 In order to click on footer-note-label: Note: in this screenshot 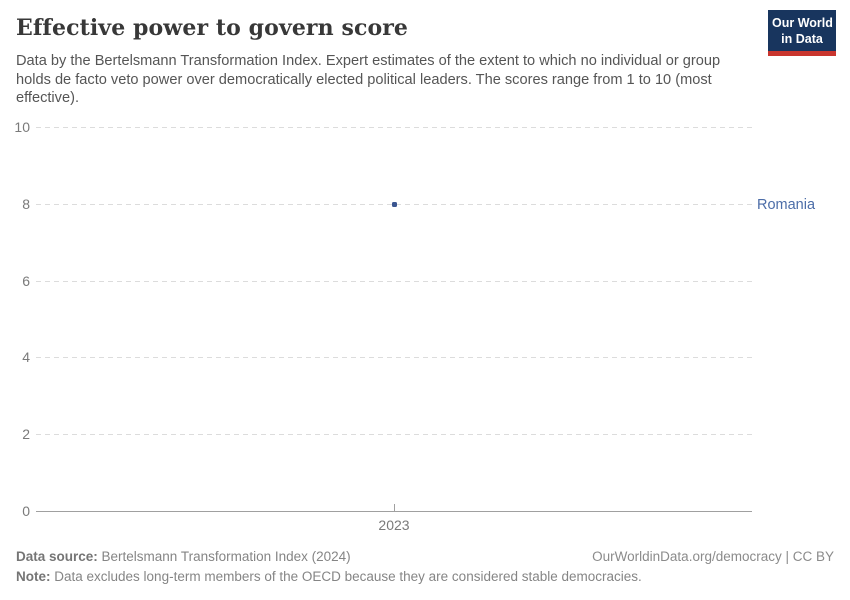, I will do `click(33, 576)`.